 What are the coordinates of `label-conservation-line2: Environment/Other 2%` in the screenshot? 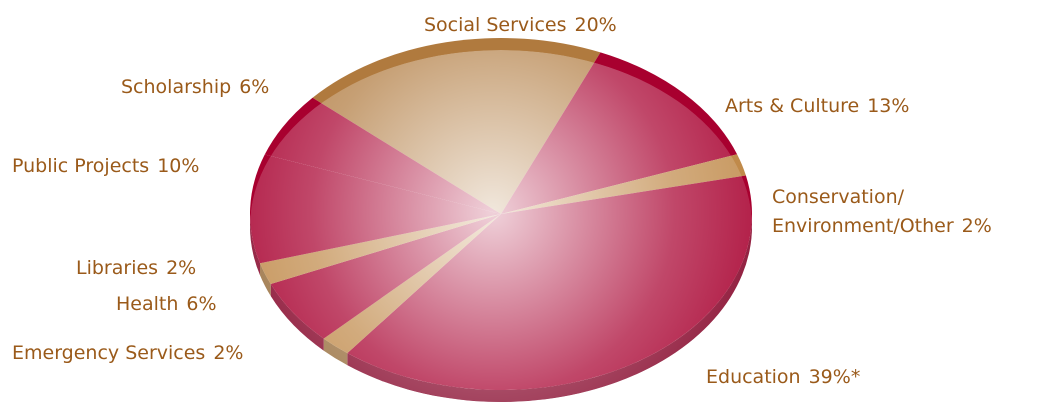 It's located at (882, 226).